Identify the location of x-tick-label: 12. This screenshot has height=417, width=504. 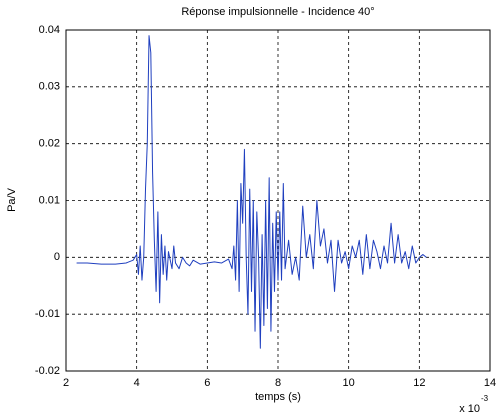
(419, 383).